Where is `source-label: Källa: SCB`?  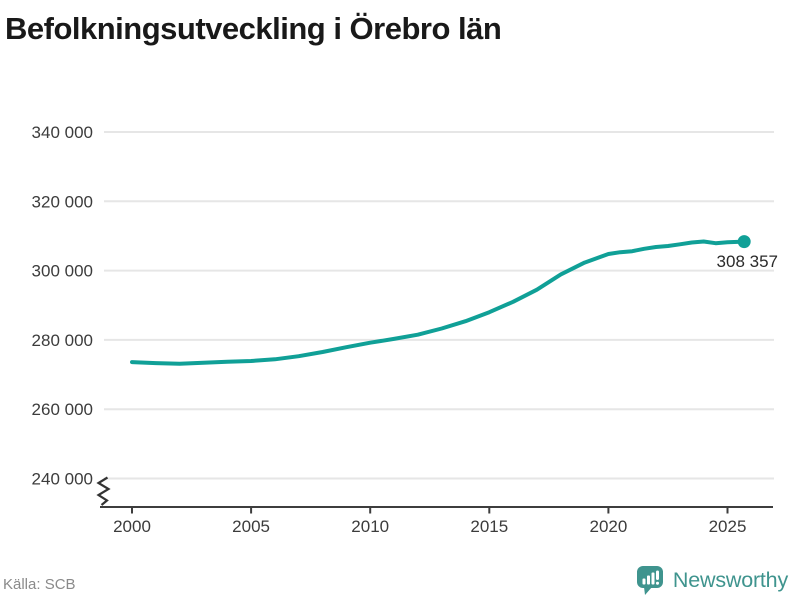
source-label: Källa: SCB is located at coordinates (39, 584).